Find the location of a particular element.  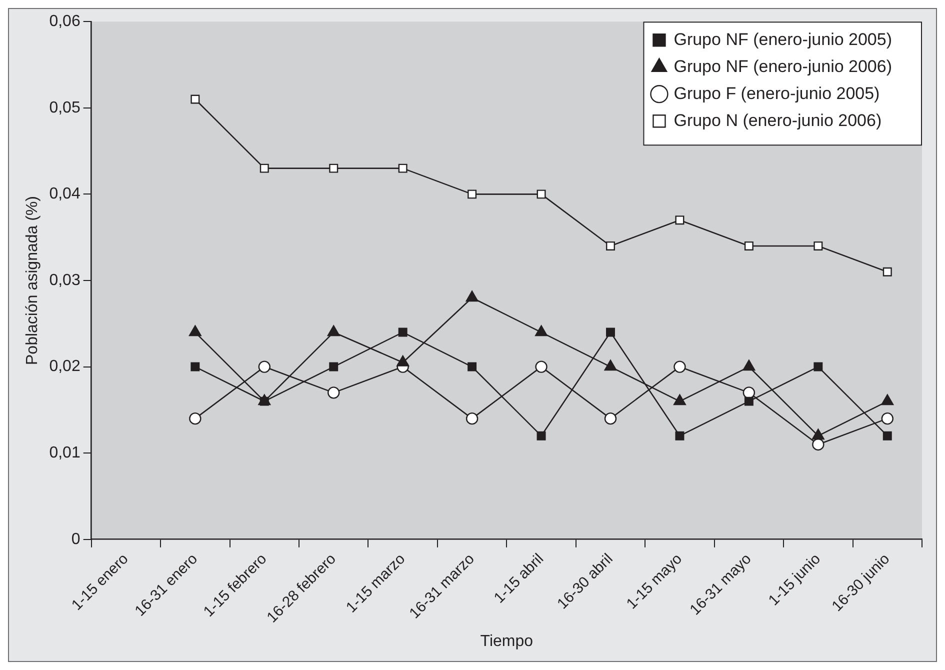

y-axis-title: Población asignada (%) is located at coordinates (33, 280).